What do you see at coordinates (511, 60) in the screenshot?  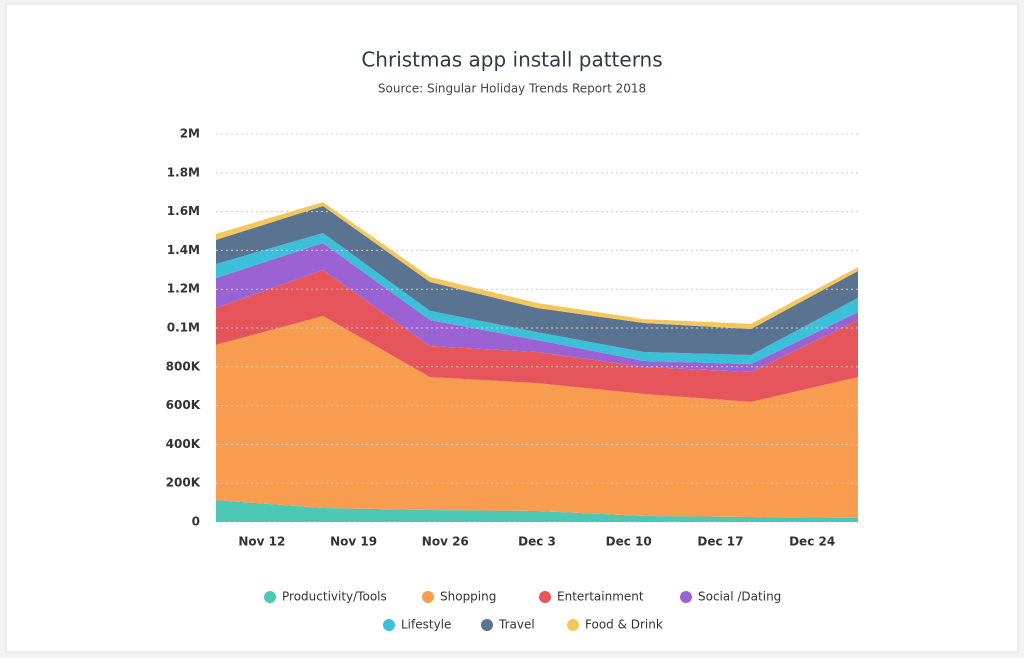 I see `chart-title: Christmas app install patterns` at bounding box center [511, 60].